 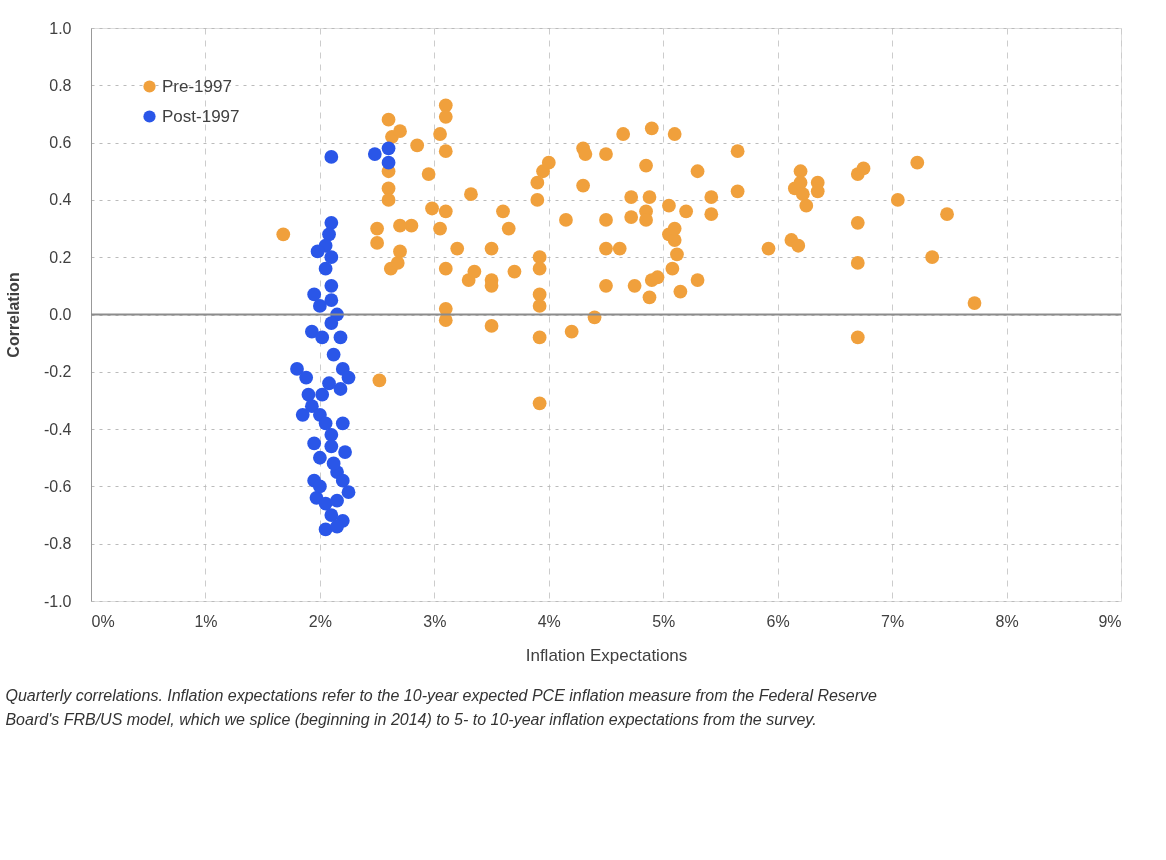 I want to click on y-tick-label: -1.0, so click(x=57, y=601).